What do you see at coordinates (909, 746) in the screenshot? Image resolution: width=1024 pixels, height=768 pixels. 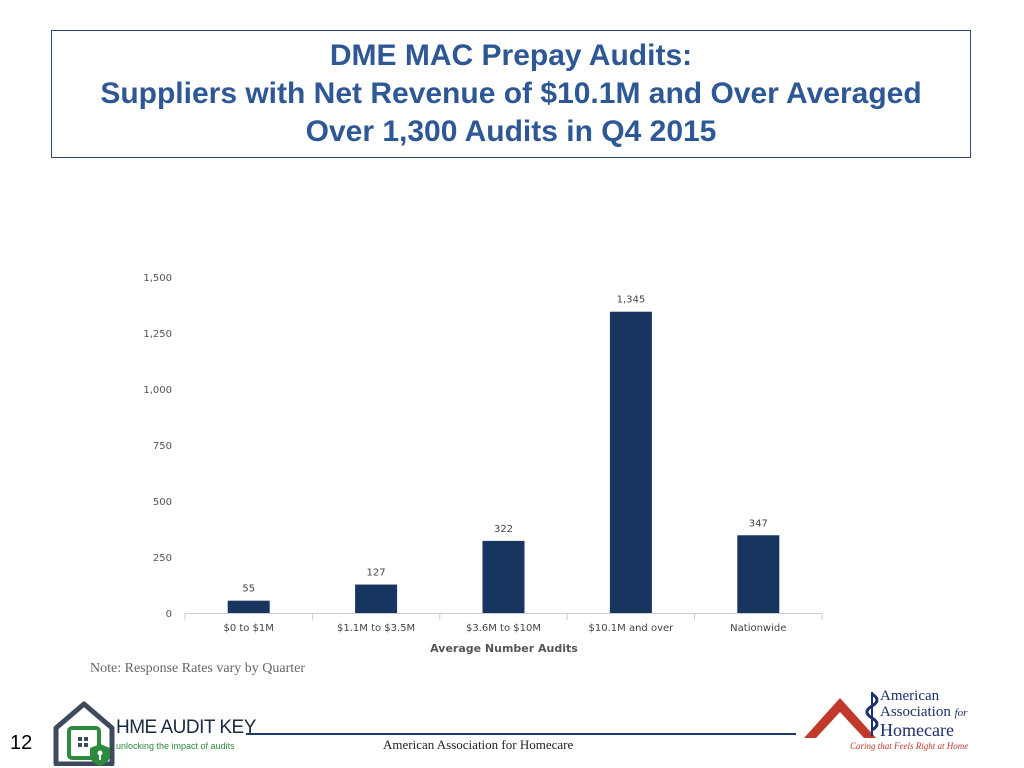 I see `aahc-tagline: Caring that Feels Right at Home` at bounding box center [909, 746].